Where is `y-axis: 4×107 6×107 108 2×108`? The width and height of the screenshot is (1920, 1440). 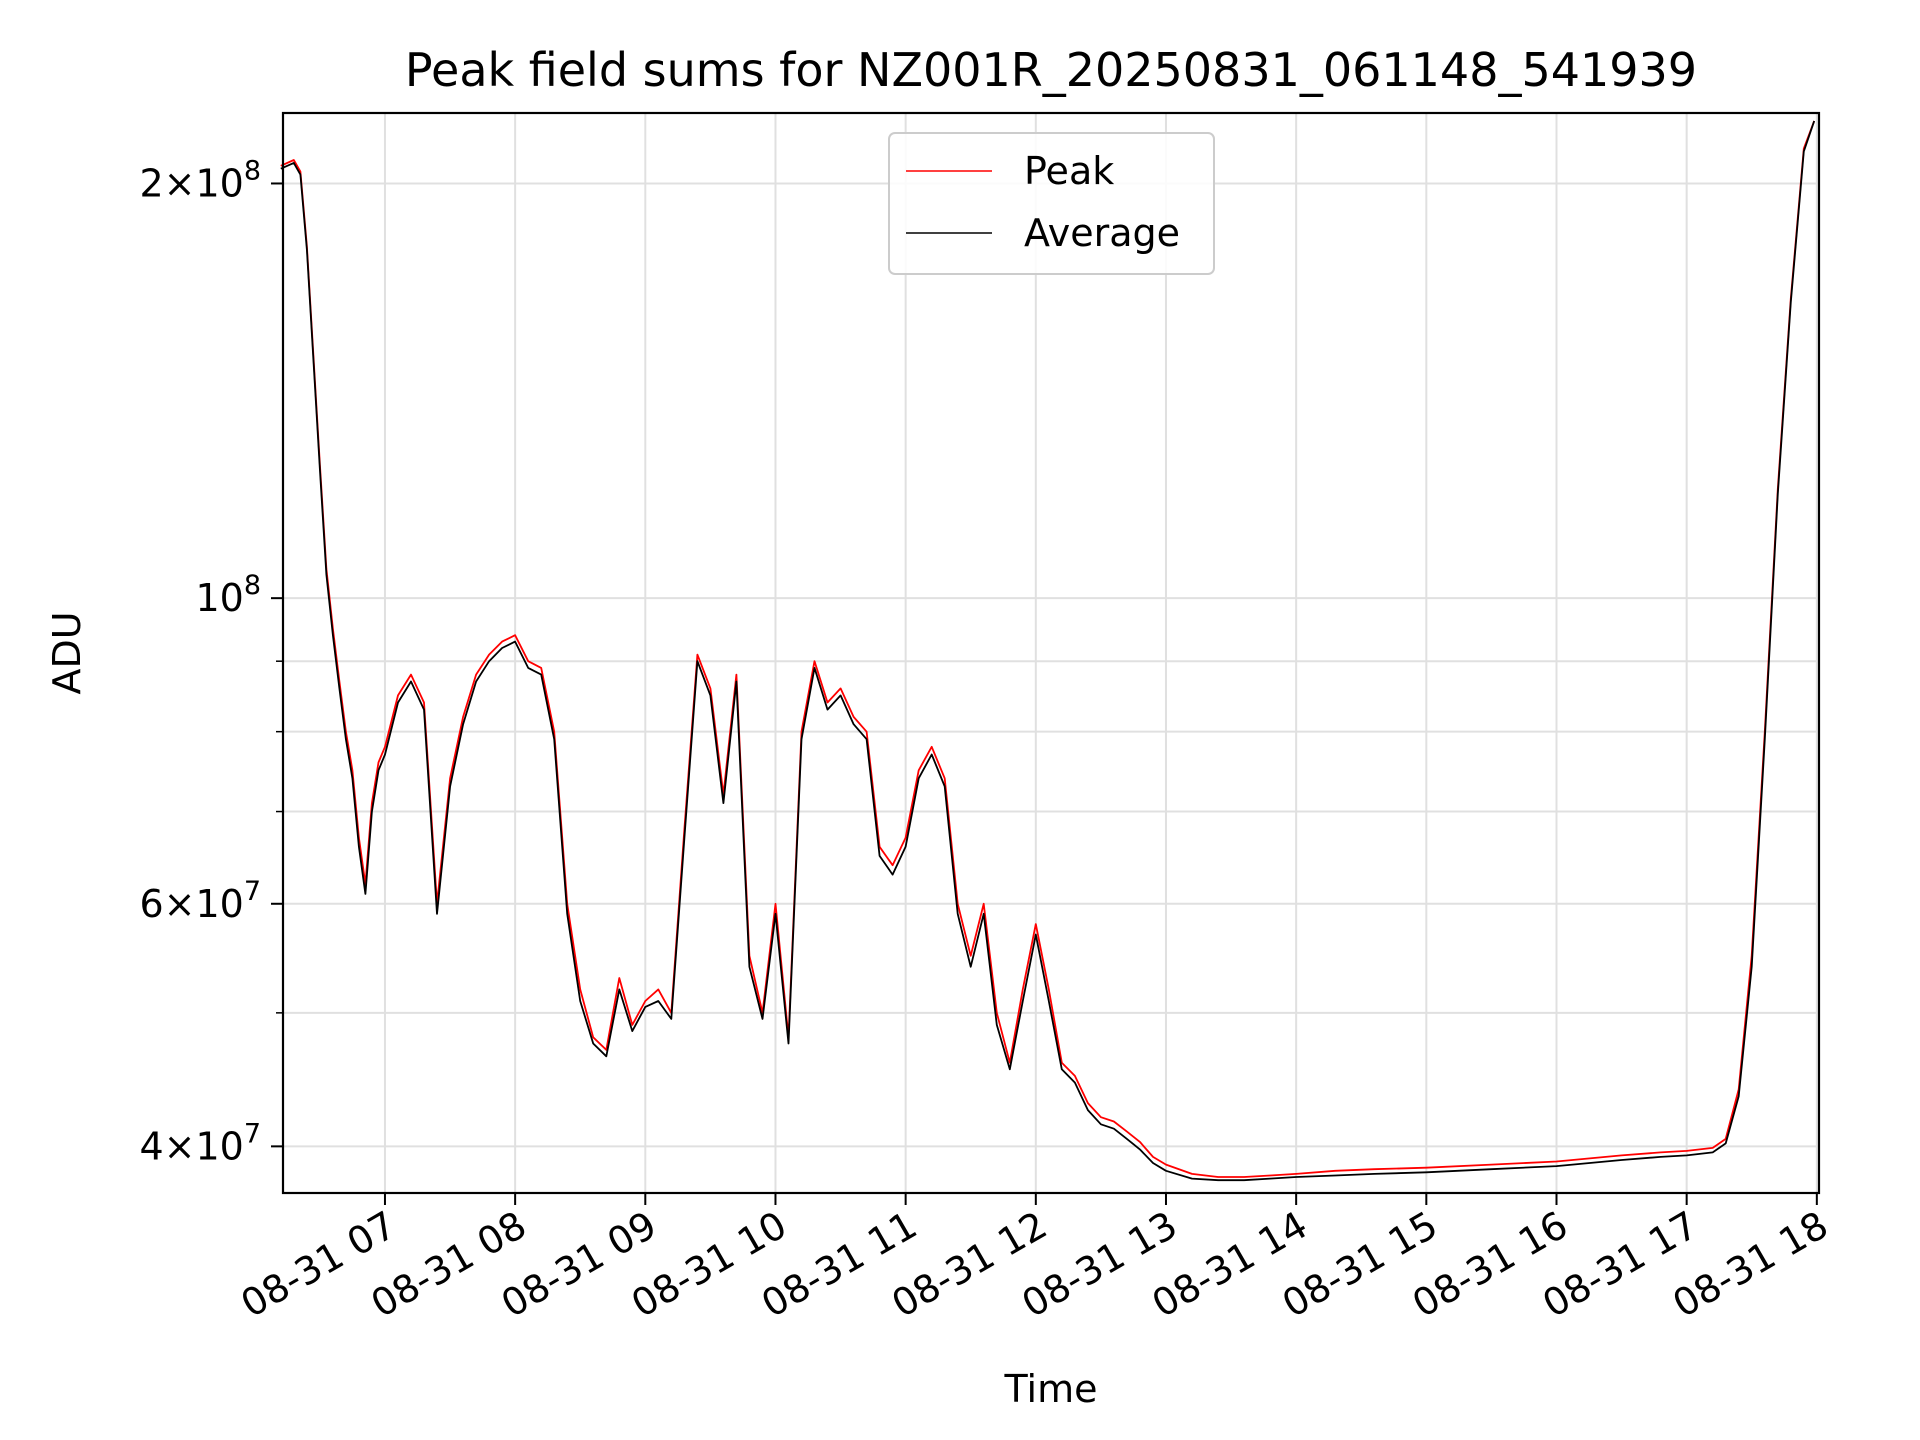 y-axis: 4×107 6×107 108 2×108 is located at coordinates (211, 661).